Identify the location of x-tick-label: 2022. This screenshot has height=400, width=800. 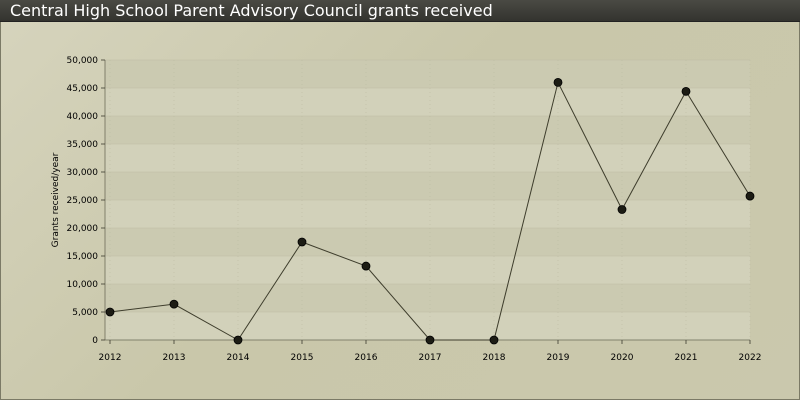
(750, 358).